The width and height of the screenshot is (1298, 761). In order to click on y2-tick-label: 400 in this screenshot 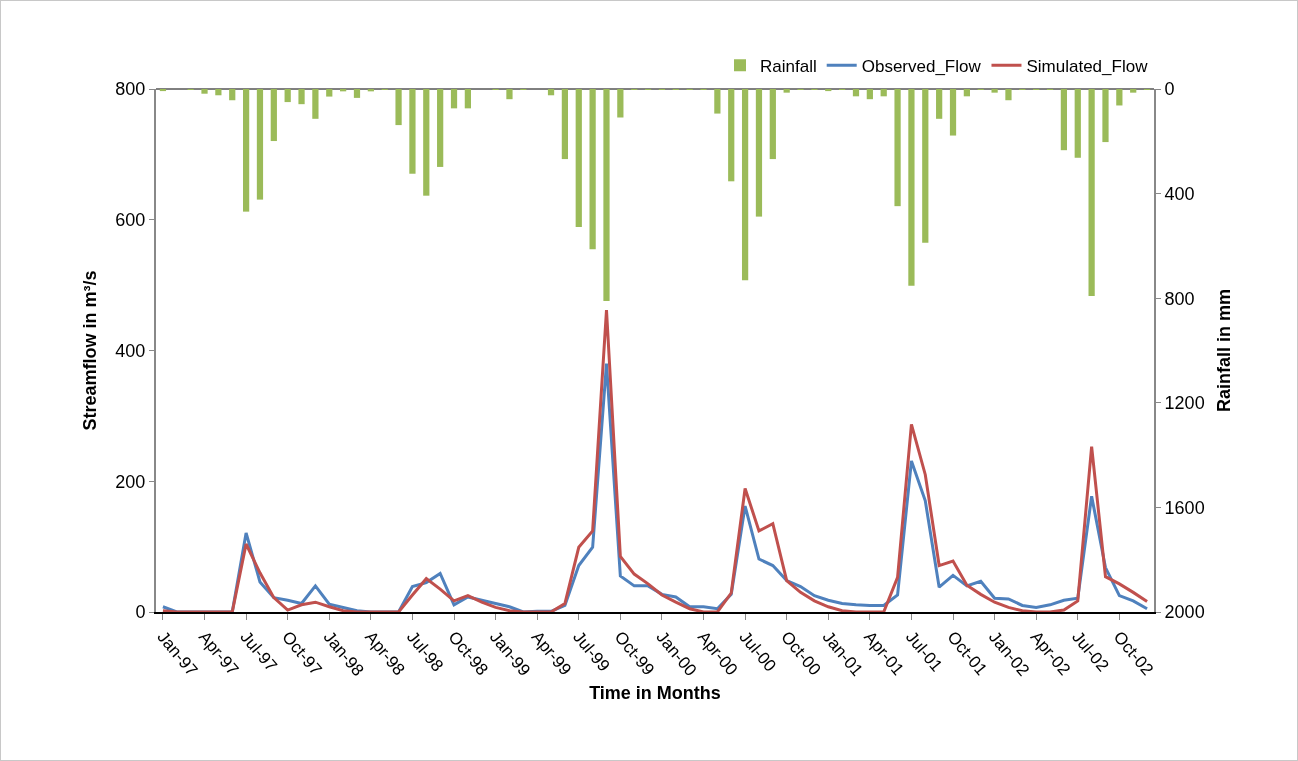, I will do `click(1179, 193)`.